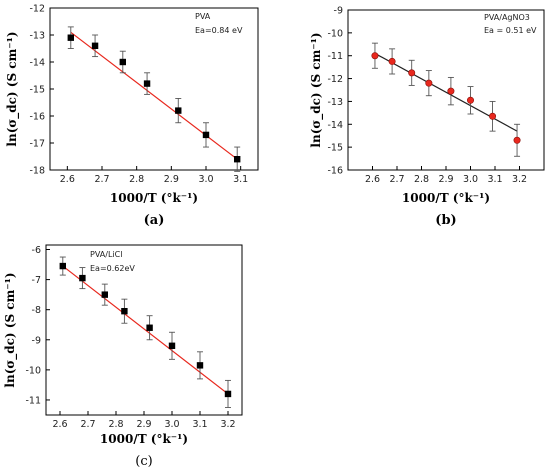 The height and width of the screenshot is (470, 550). I want to click on y-axis-label-c: ln(σ_dc) (S cm⁻¹), so click(10, 329).